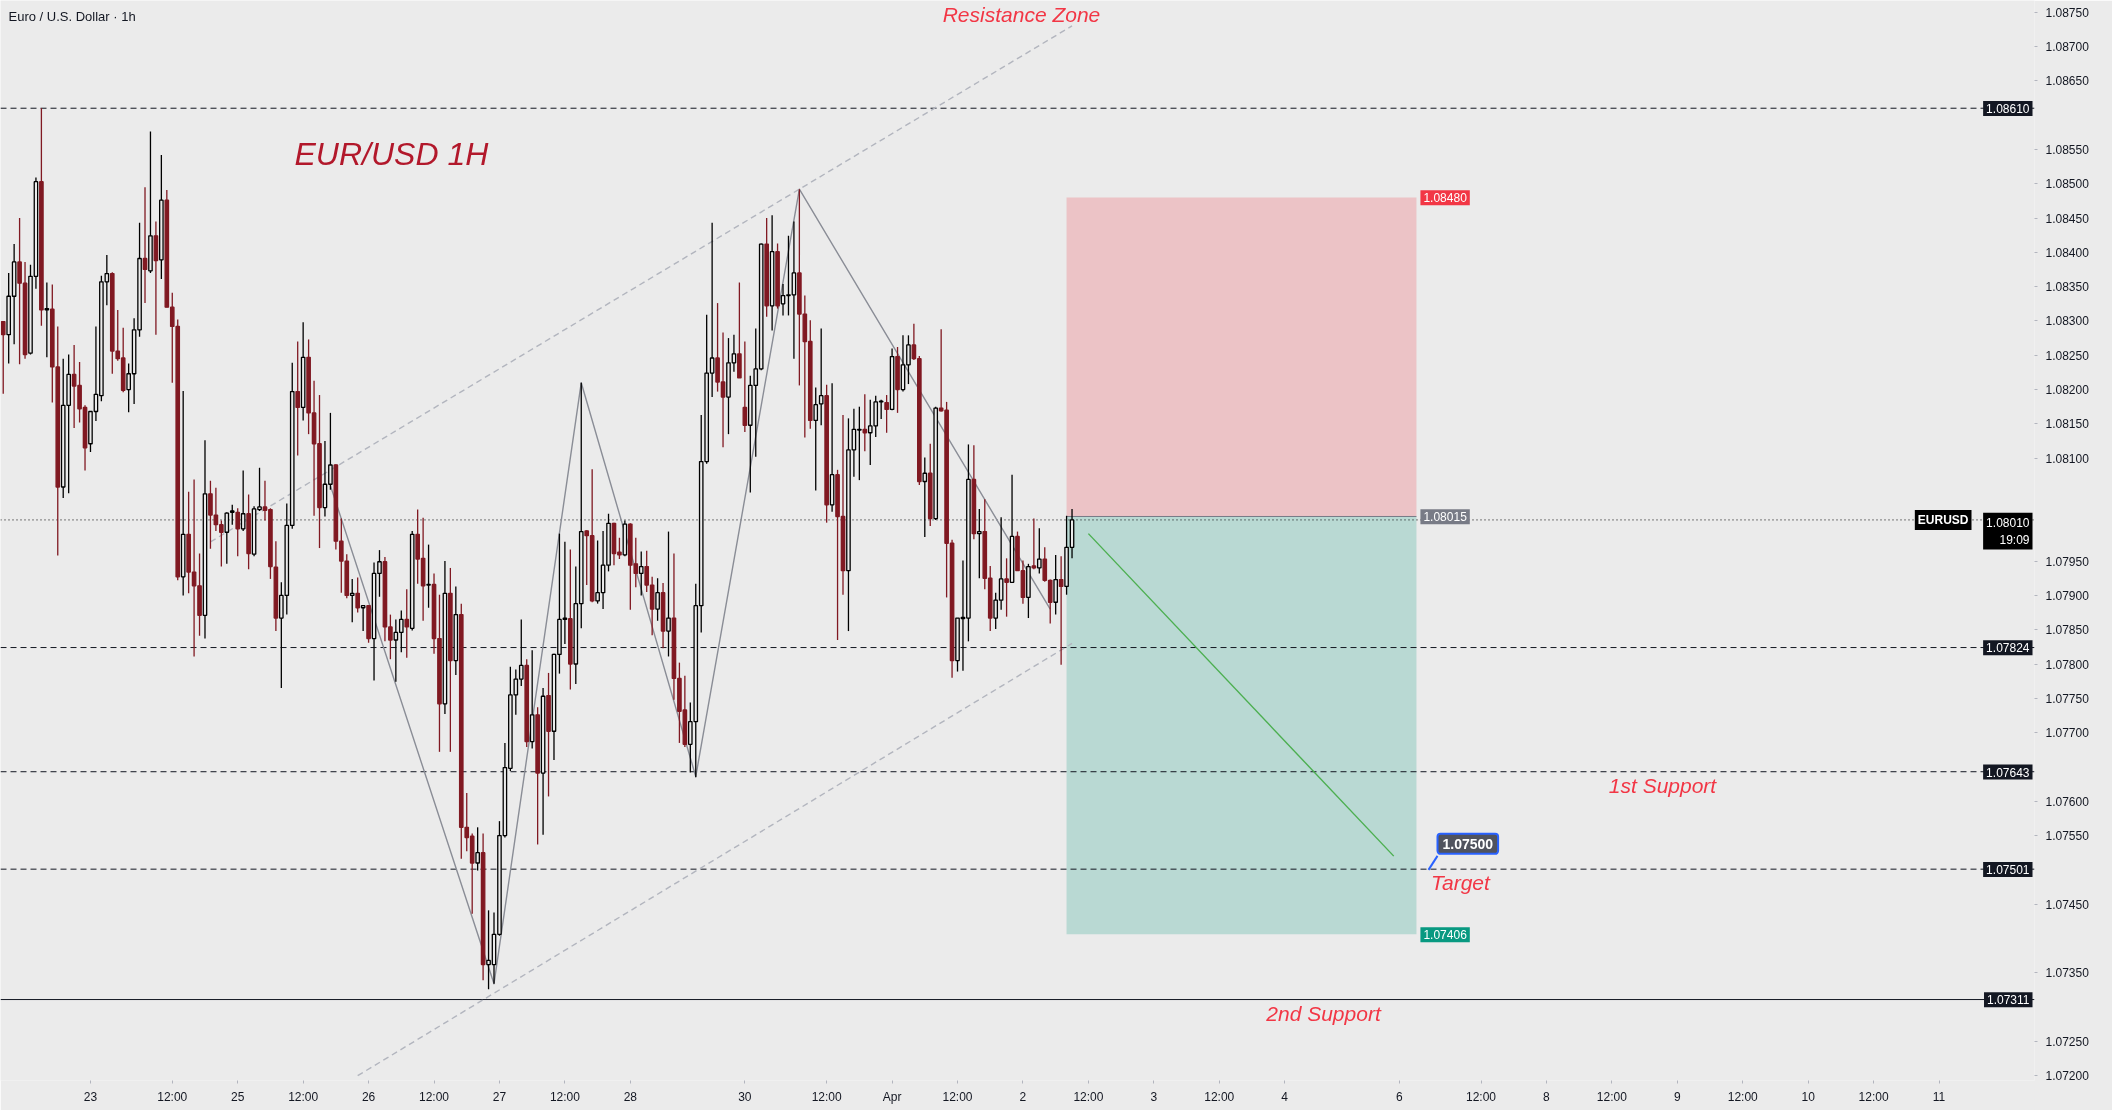 The image size is (2112, 1110). I want to click on ref-line-label: 1.07501, so click(2008, 869).